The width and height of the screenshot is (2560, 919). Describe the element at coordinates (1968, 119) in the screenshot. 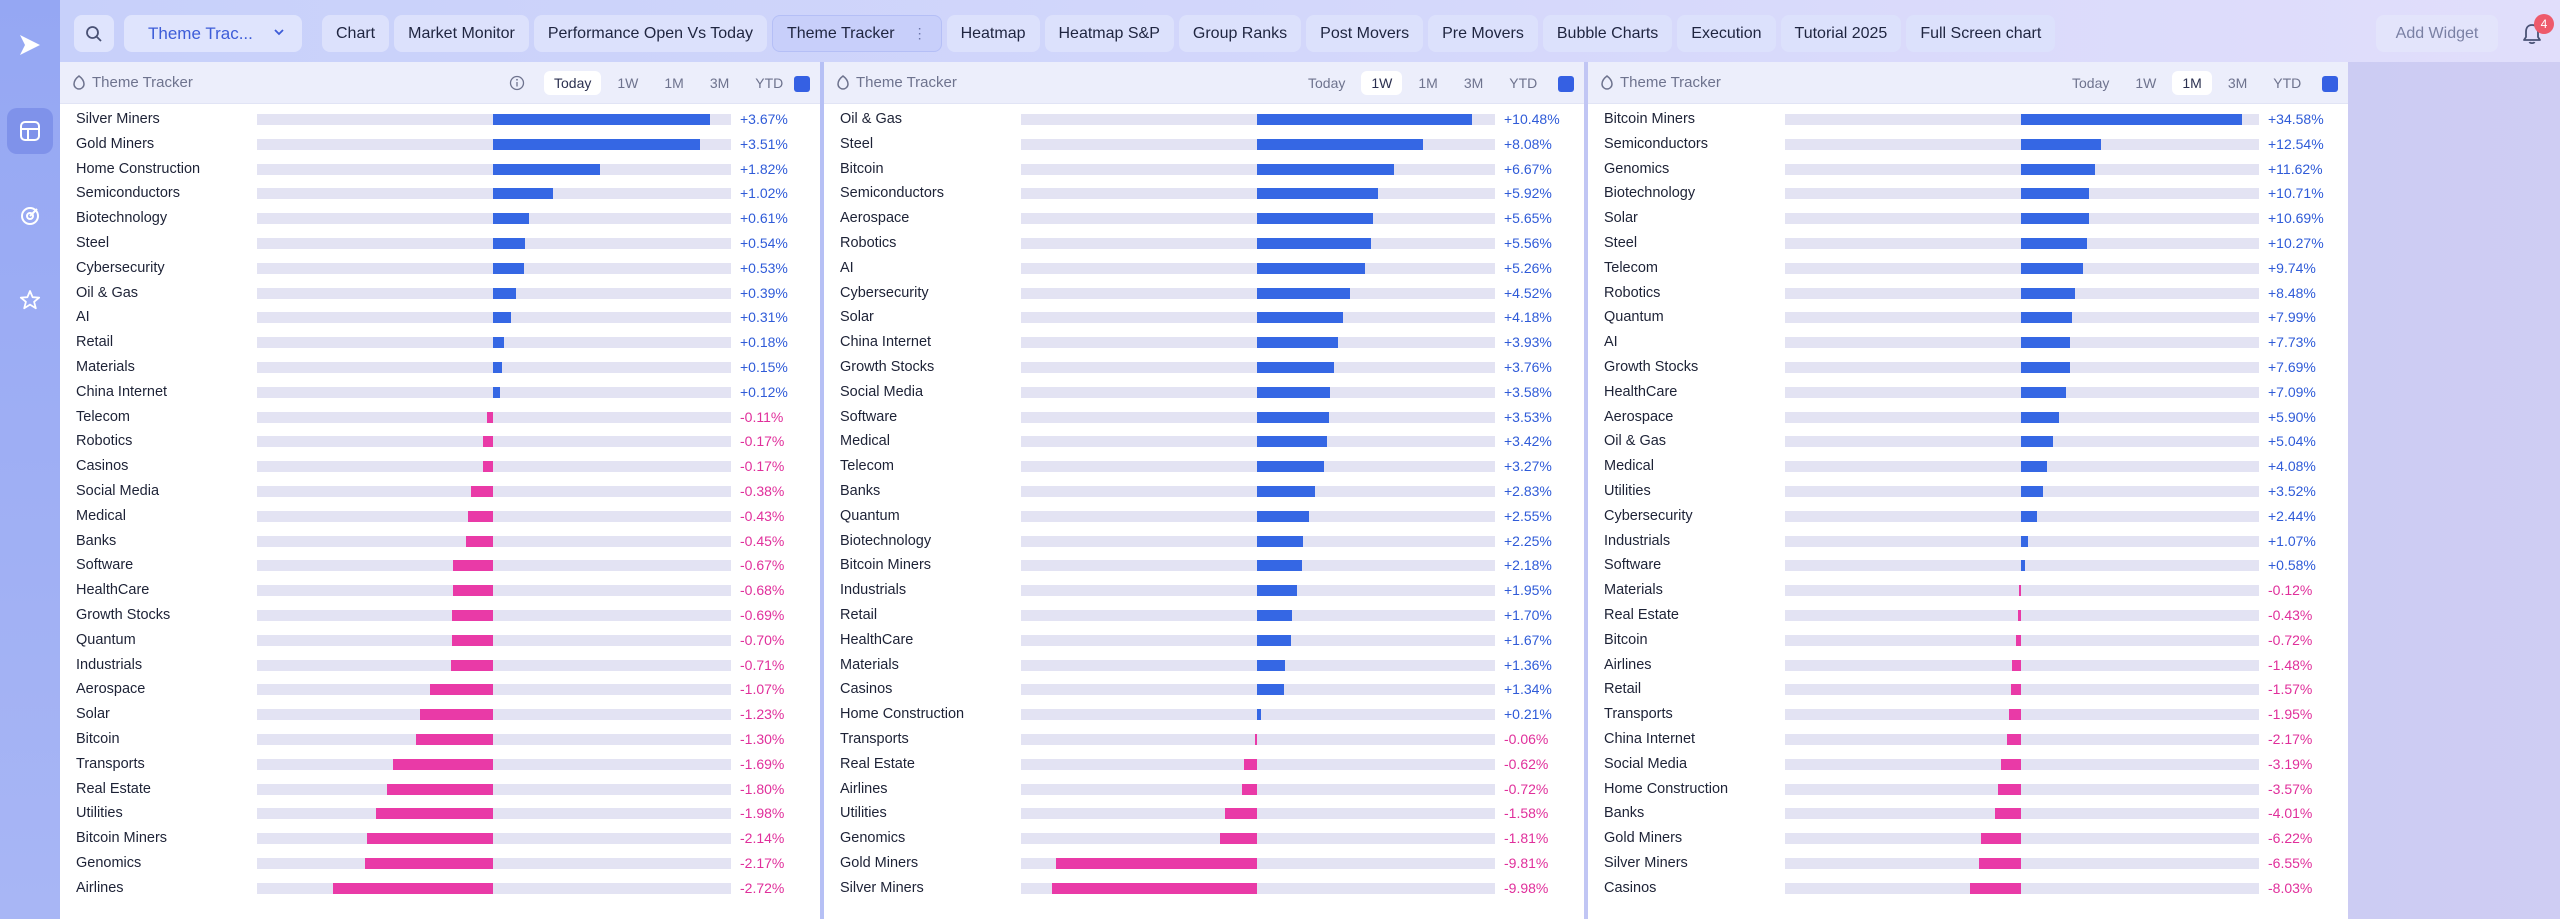

I see `theme-row: Bitcoin Miners +34.58%` at that location.